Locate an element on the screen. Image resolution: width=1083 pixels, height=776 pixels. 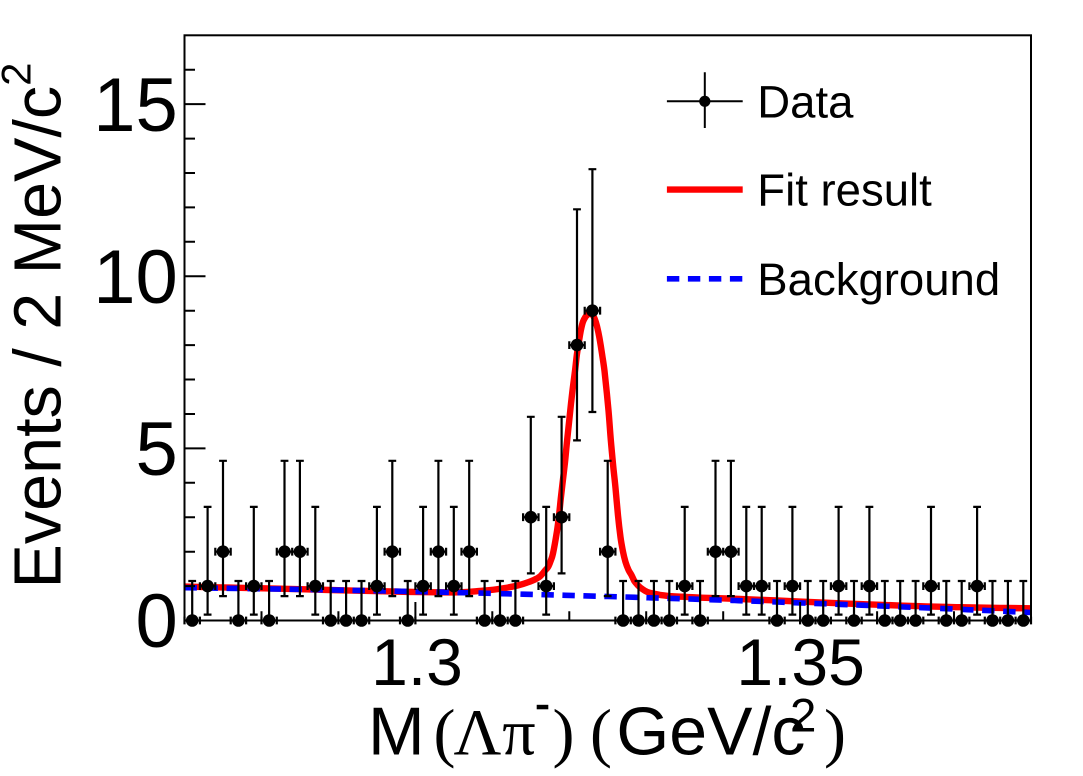
svg-text: 5 is located at coordinates (157, 449).